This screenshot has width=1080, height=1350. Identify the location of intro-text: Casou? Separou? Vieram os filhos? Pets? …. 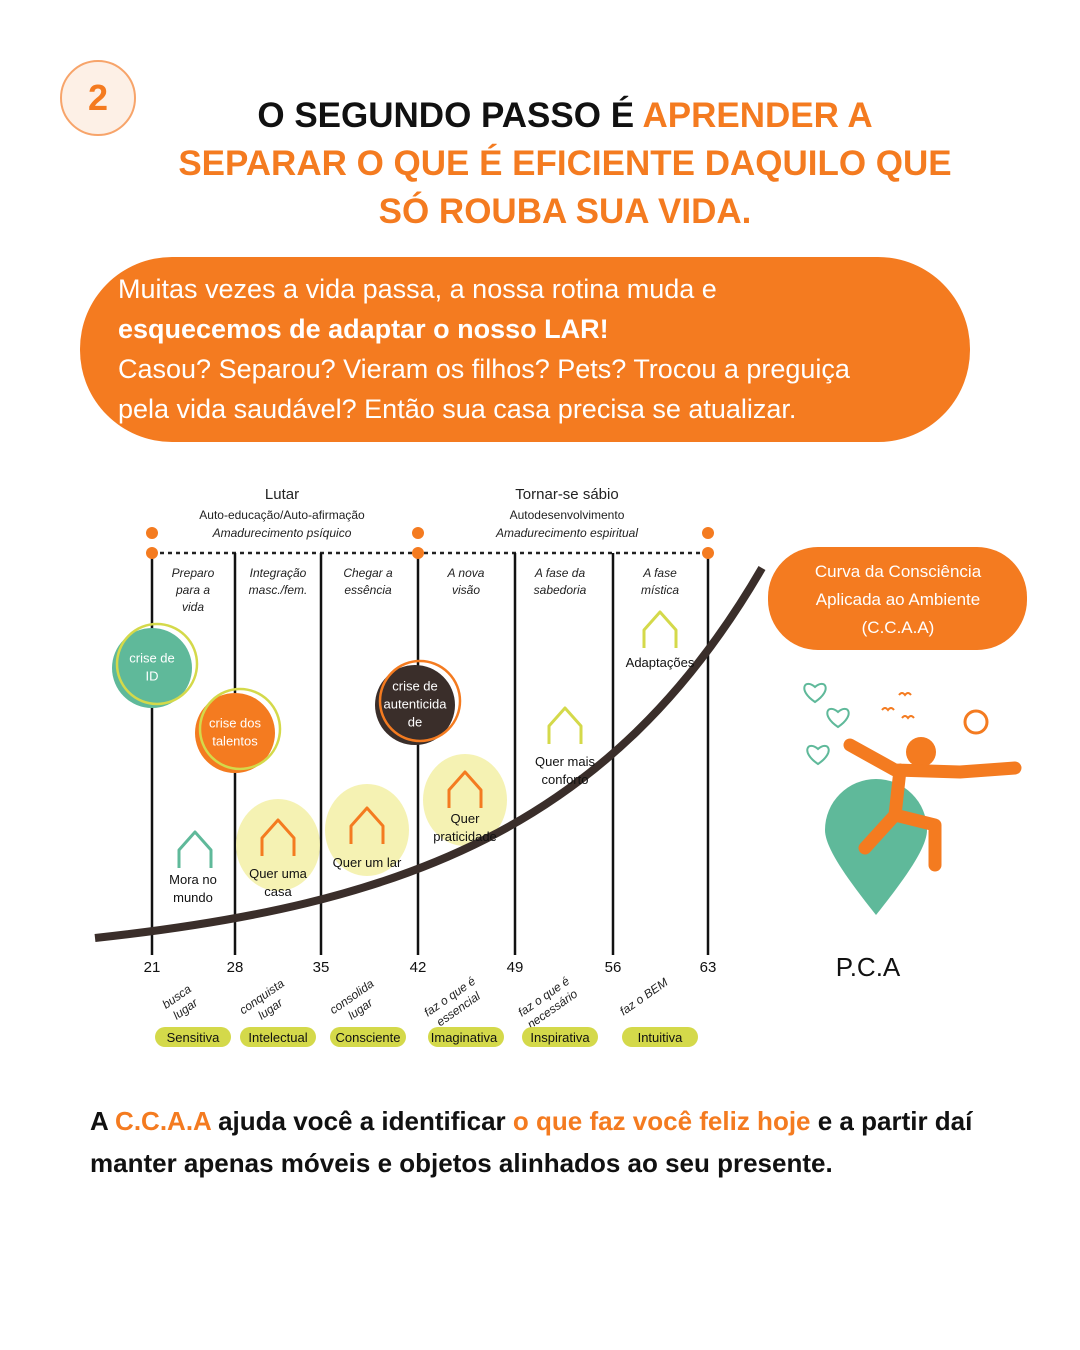
(484, 369).